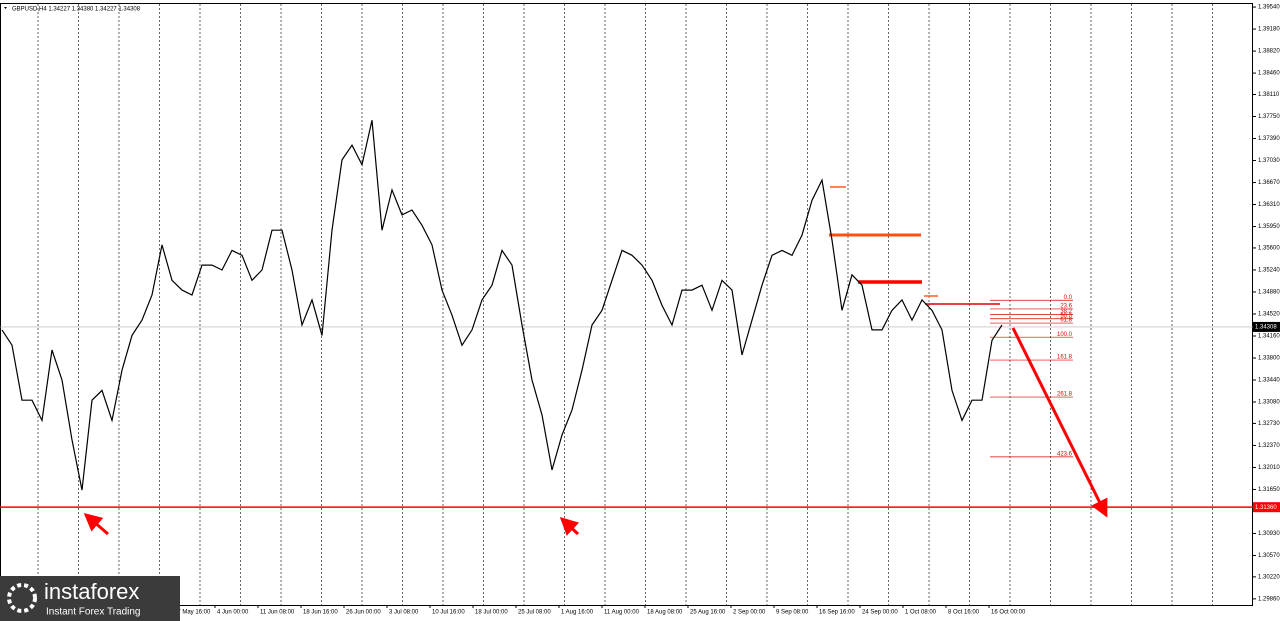 The image size is (1280, 621). I want to click on x-tick-label: 18 Jul 00:00, so click(491, 613).